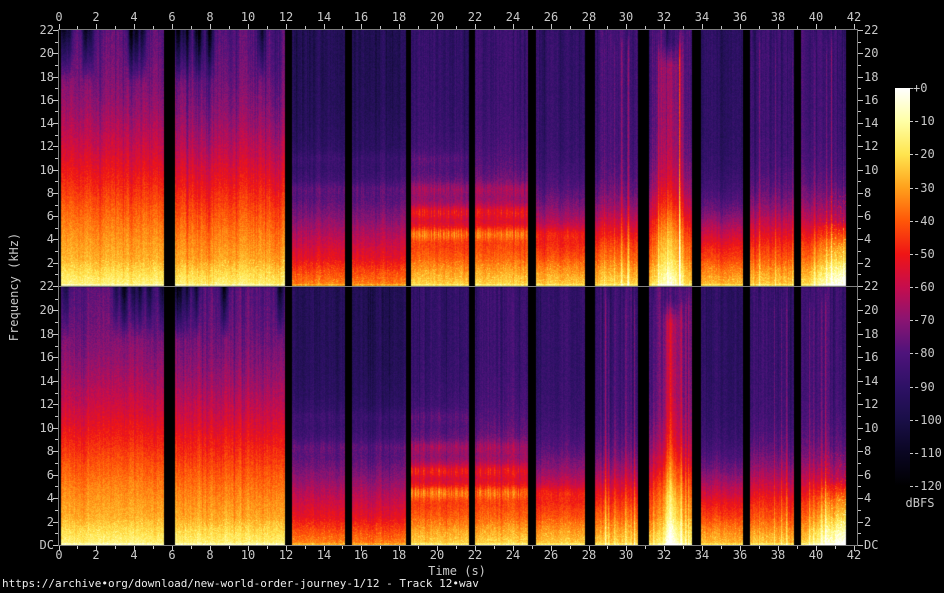 The height and width of the screenshot is (593, 944). I want to click on freq-tick-label: 4, so click(868, 239).